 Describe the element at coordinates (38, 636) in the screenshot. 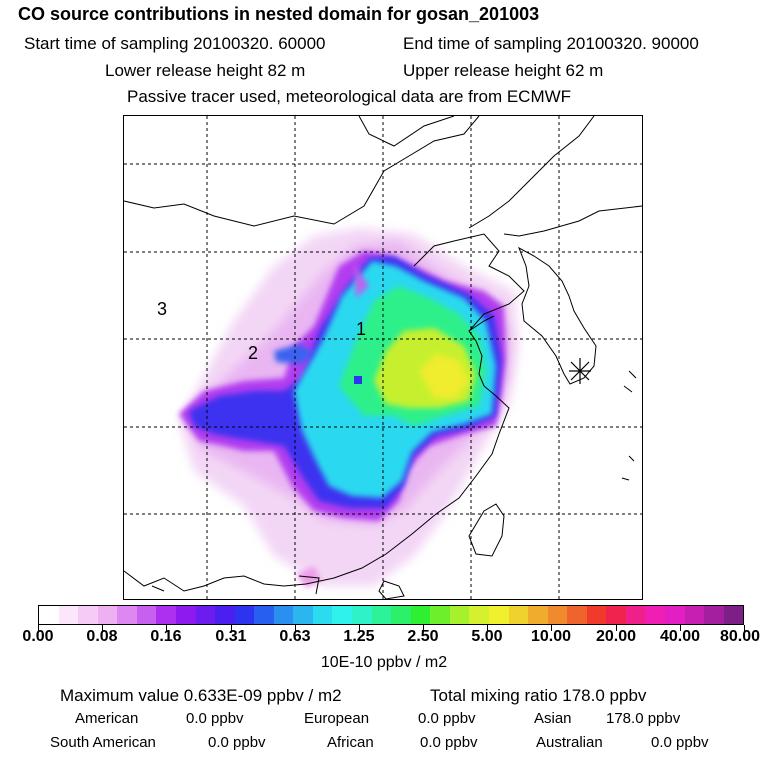

I see `colorbar-tick-label: 0.00` at that location.